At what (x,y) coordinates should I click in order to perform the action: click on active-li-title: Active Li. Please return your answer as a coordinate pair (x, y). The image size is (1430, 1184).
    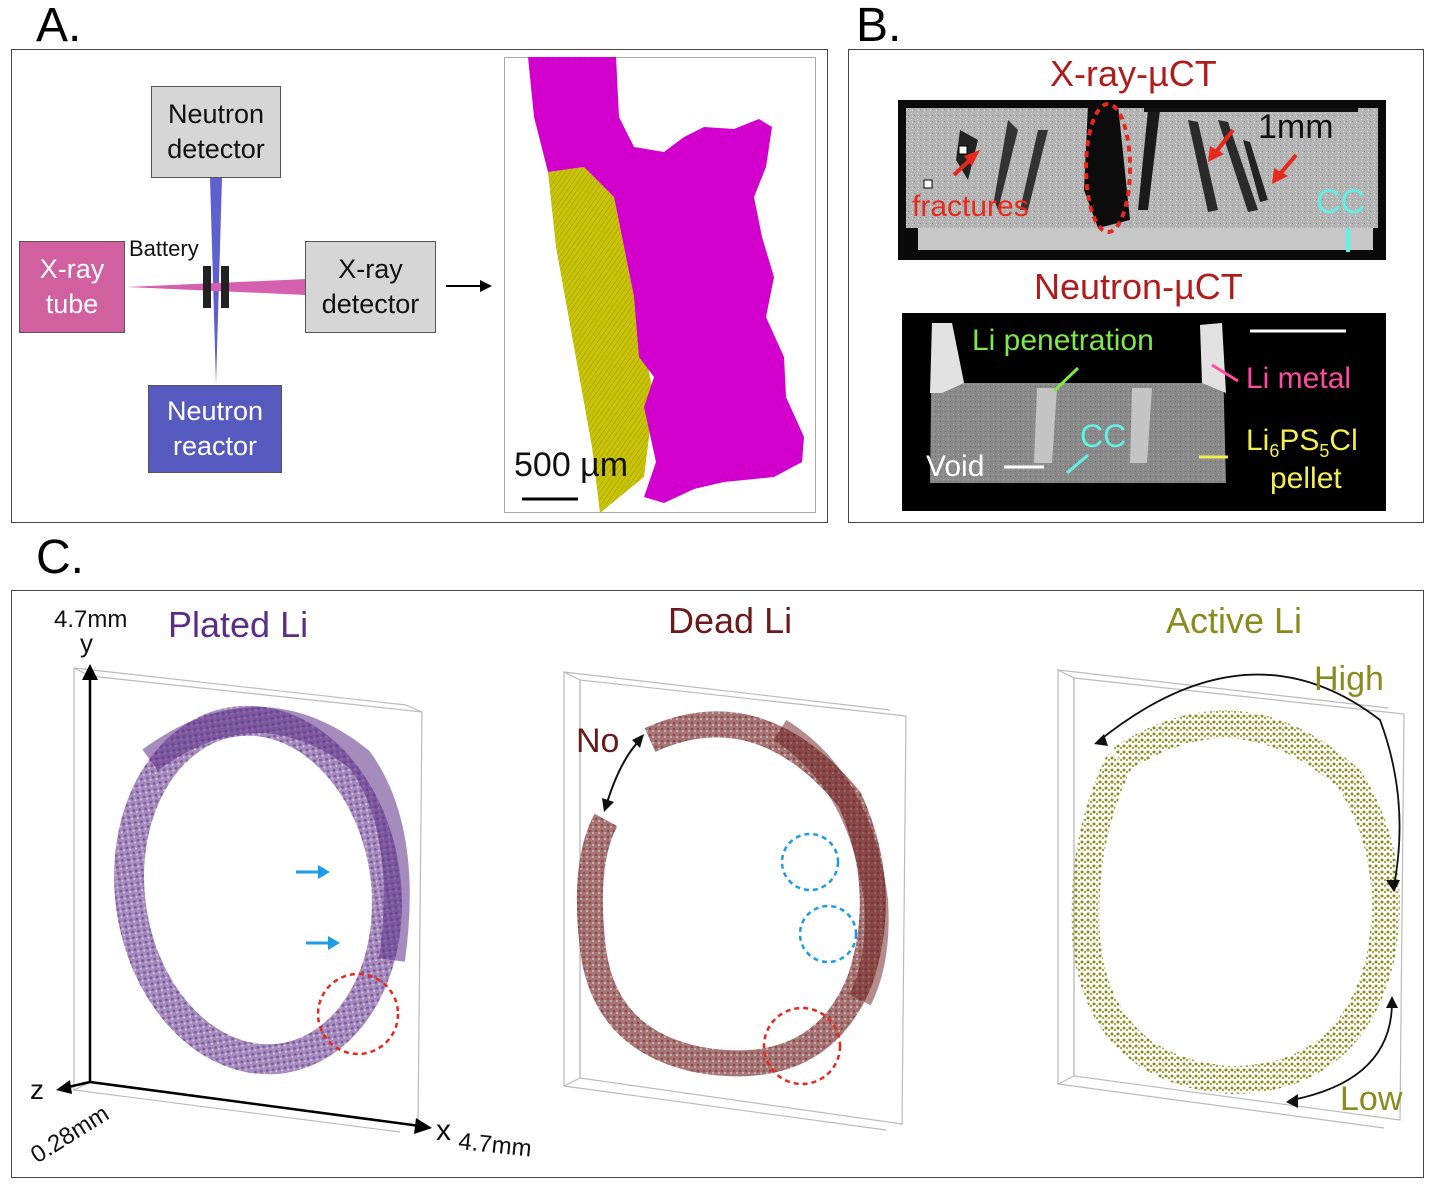
    Looking at the image, I should click on (1234, 620).